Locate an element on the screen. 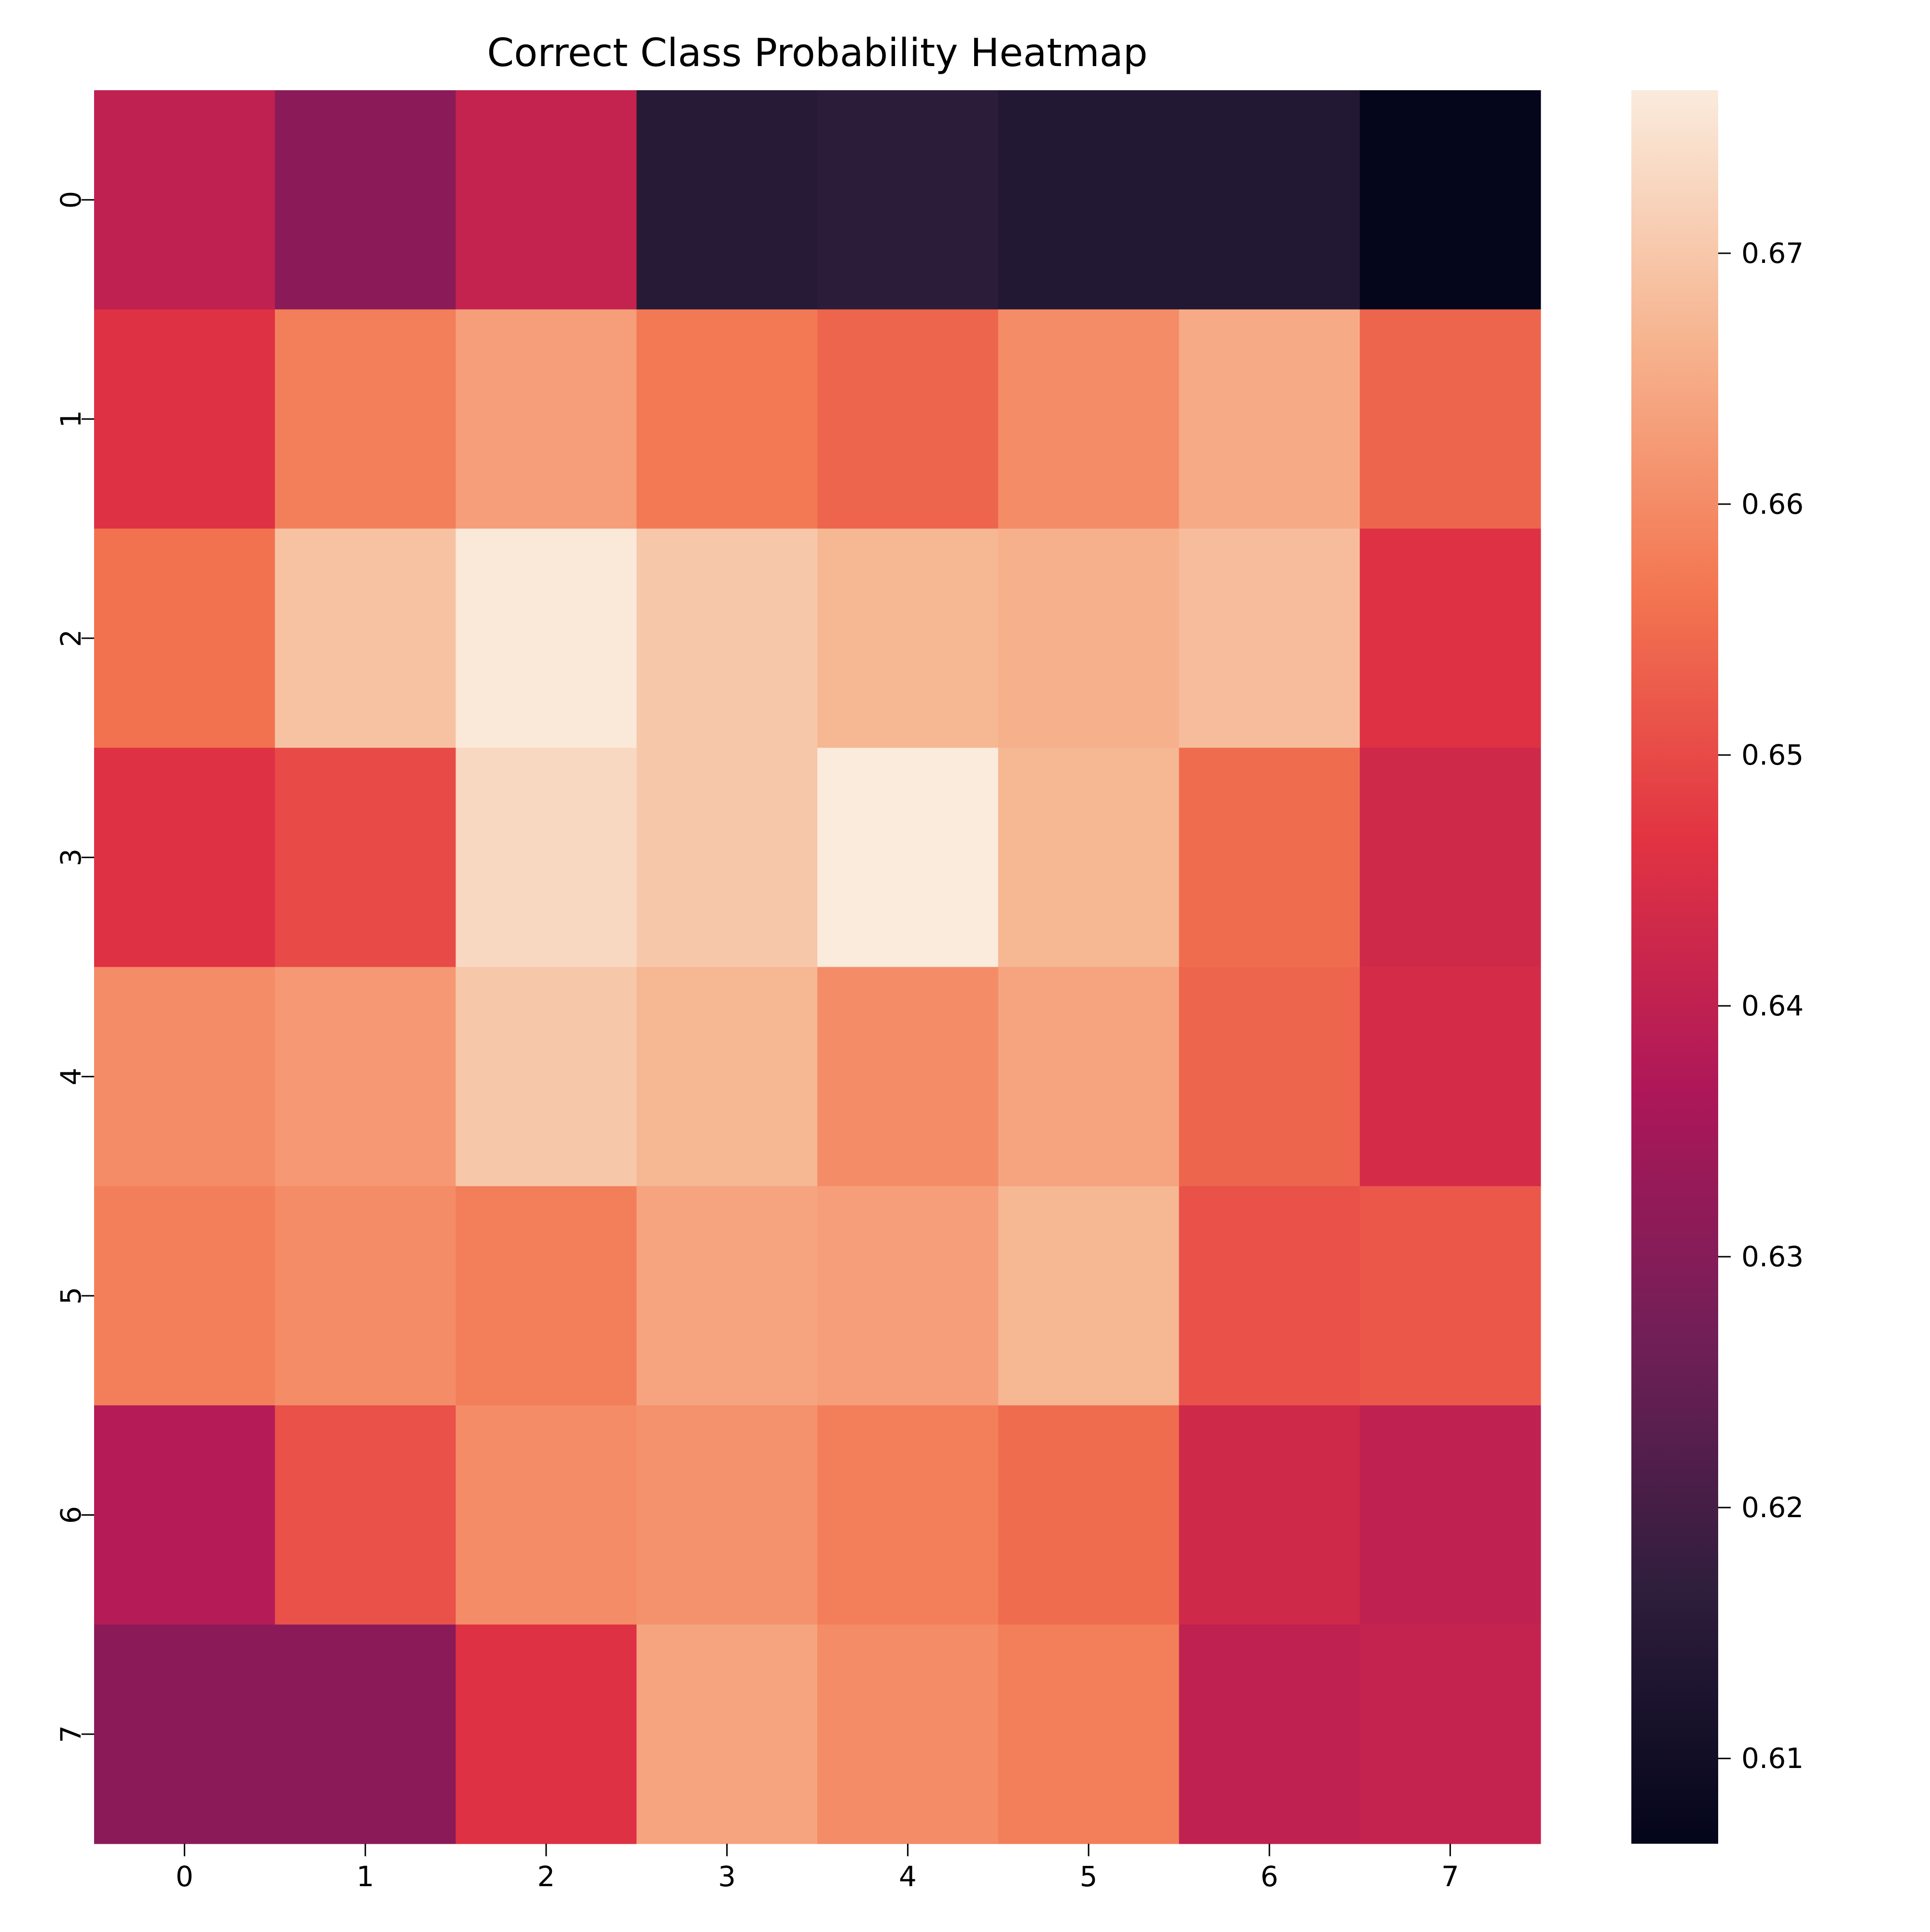  colorbar: 0.61 0.62 0.63 0.64 0.65 0.66 0.67 is located at coordinates (1717, 967).